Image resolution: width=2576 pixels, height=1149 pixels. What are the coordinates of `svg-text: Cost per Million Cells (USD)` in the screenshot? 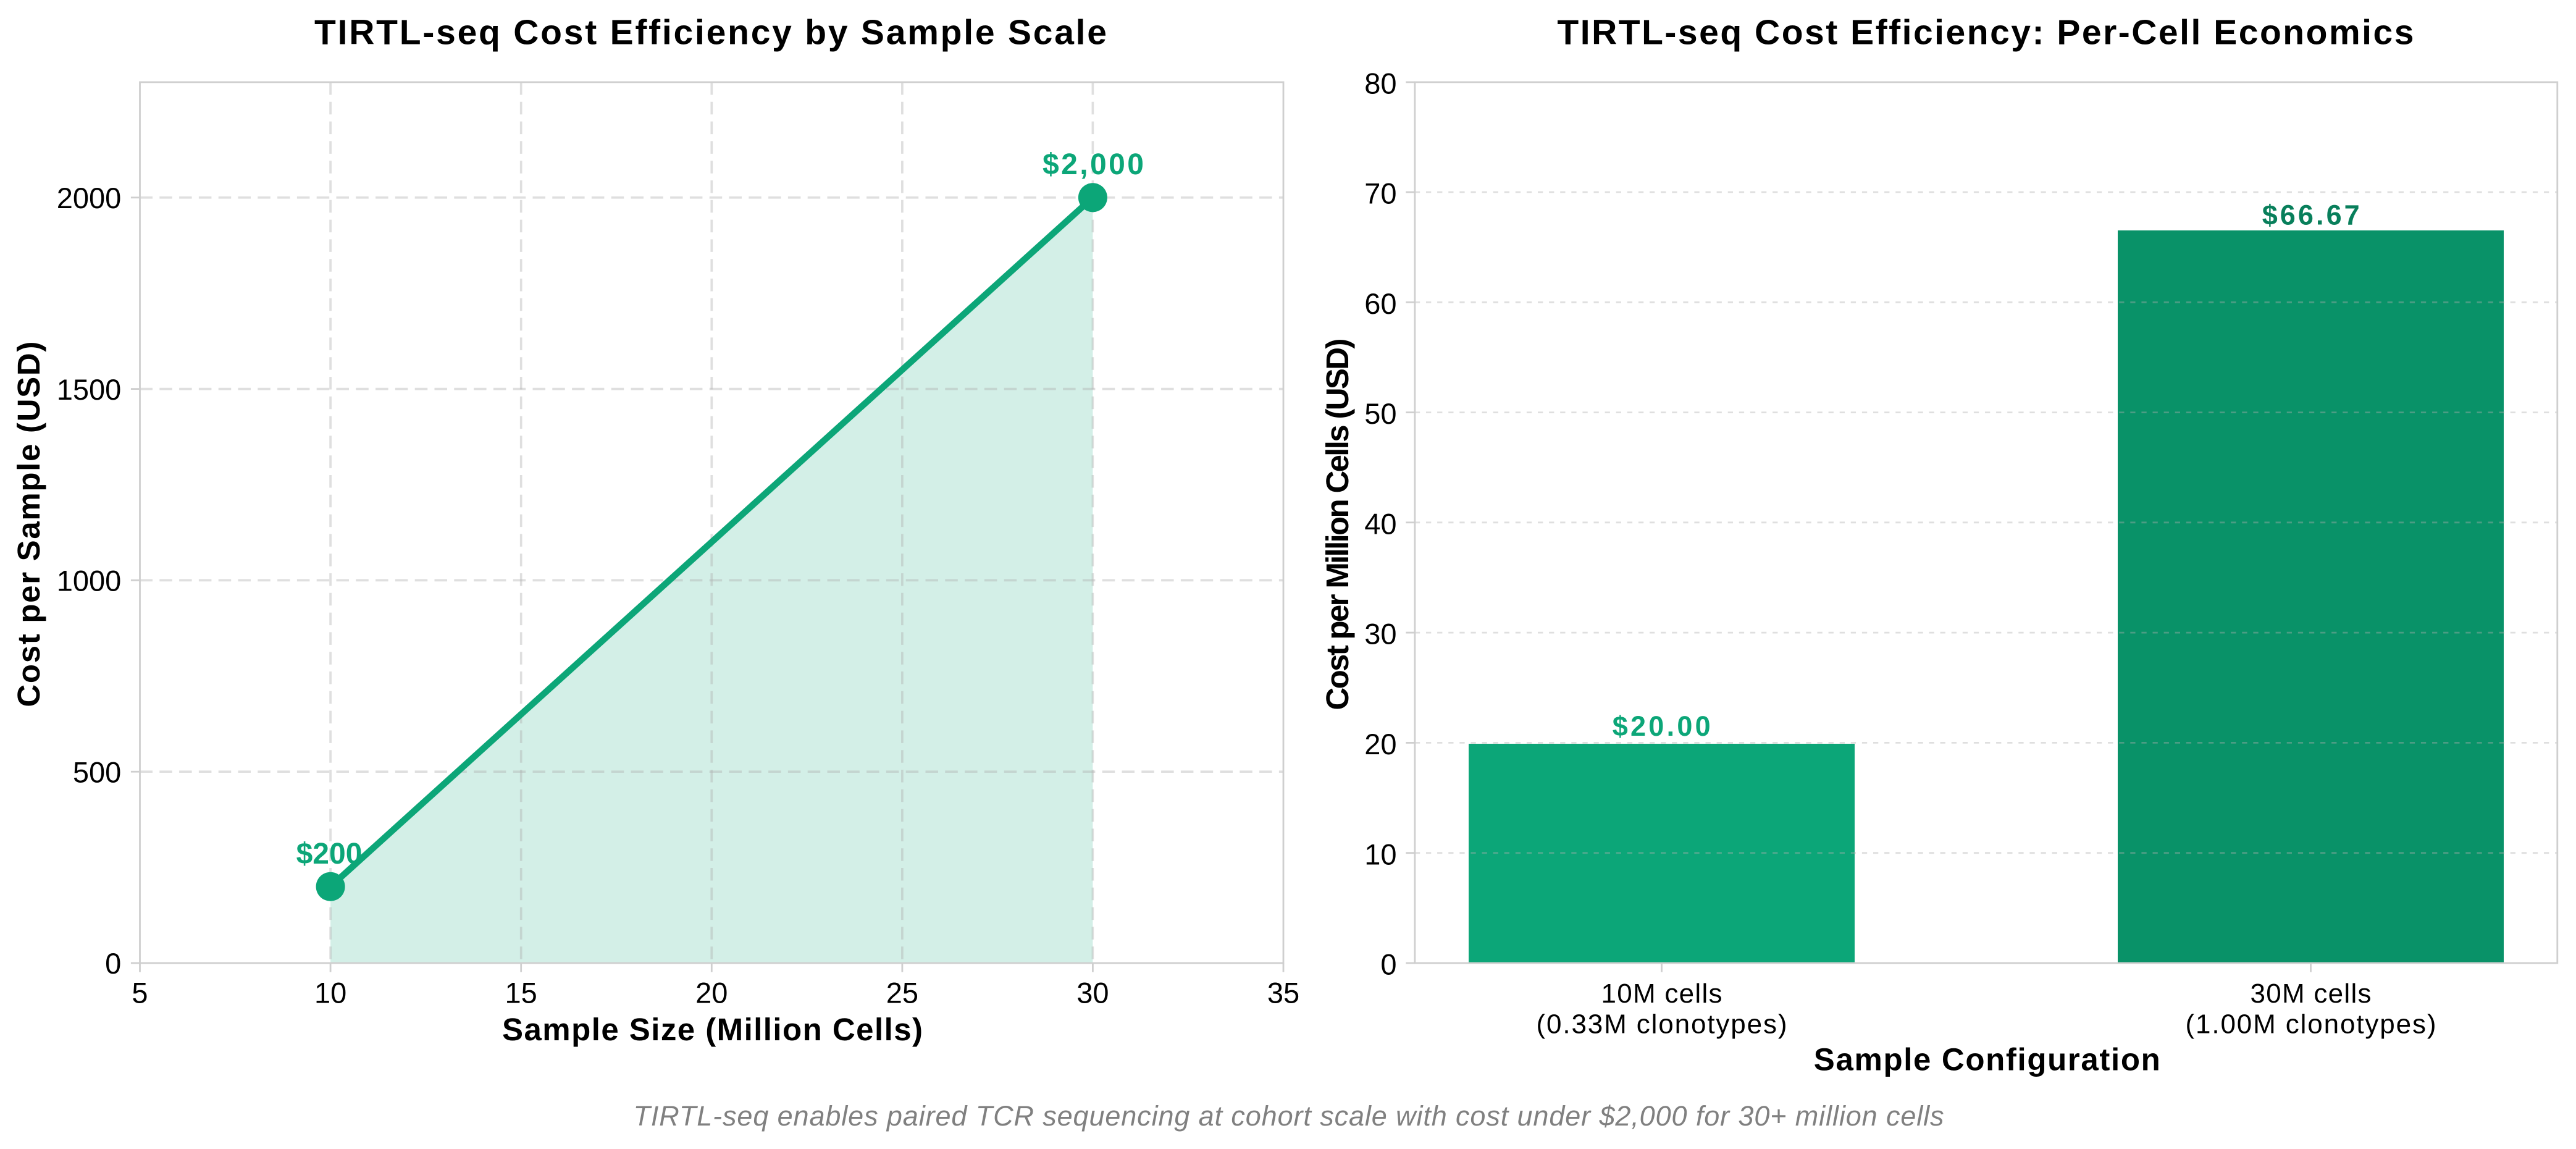 It's located at (1337, 524).